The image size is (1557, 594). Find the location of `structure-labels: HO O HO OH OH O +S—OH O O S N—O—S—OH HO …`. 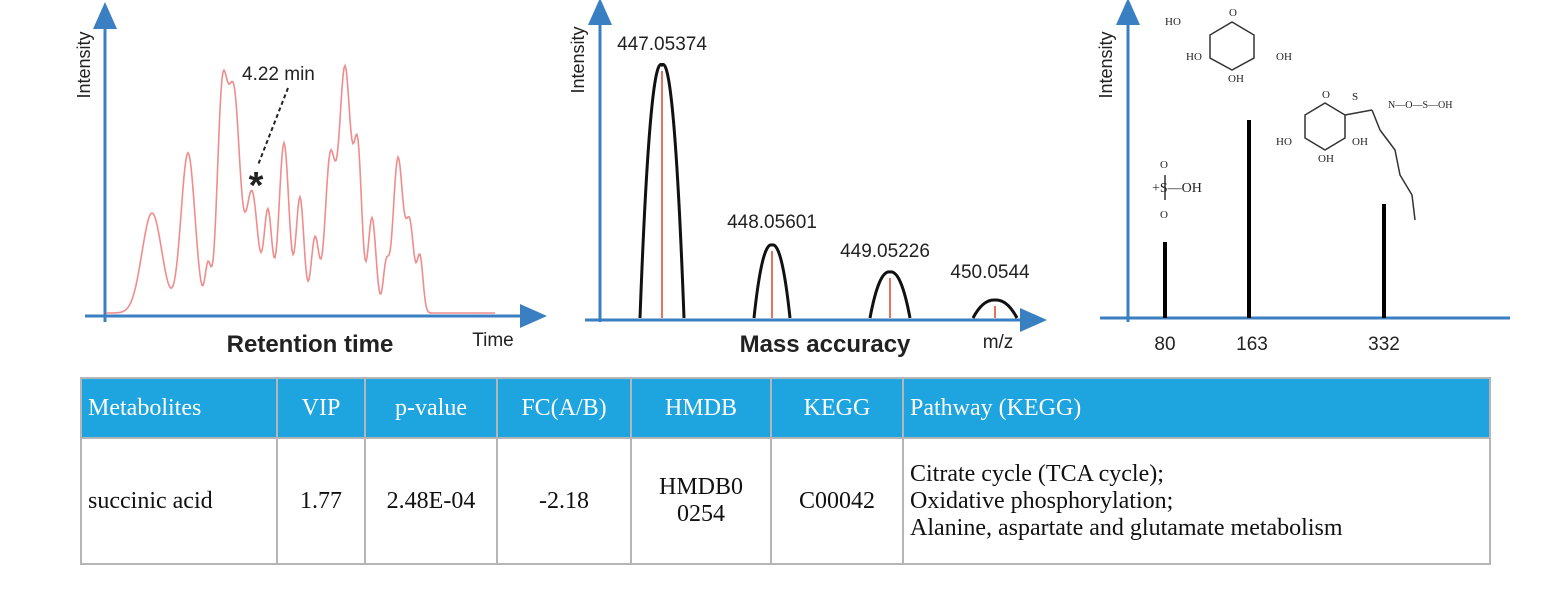

structure-labels: HO O HO OH OH O +S—OH O O S N—O—S—OH HO … is located at coordinates (1302, 114).